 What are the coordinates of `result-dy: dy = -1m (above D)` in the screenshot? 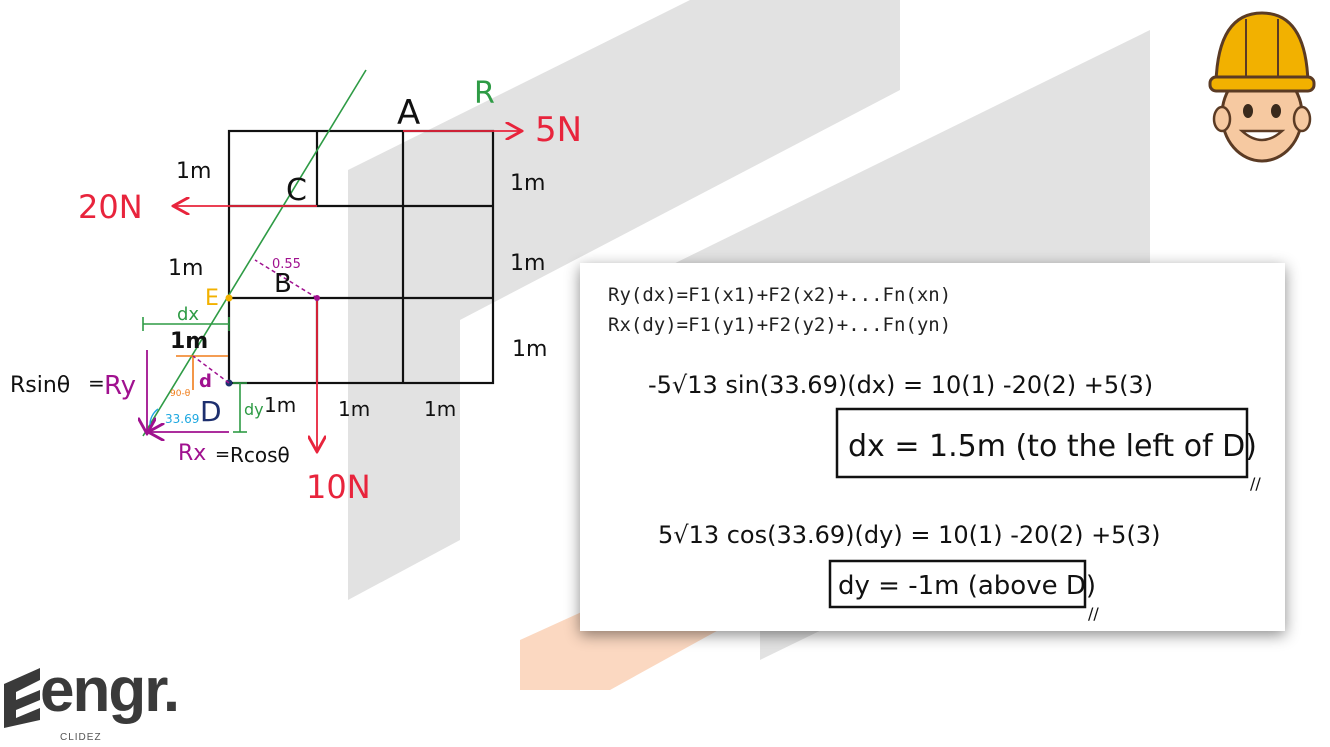 It's located at (967, 586).